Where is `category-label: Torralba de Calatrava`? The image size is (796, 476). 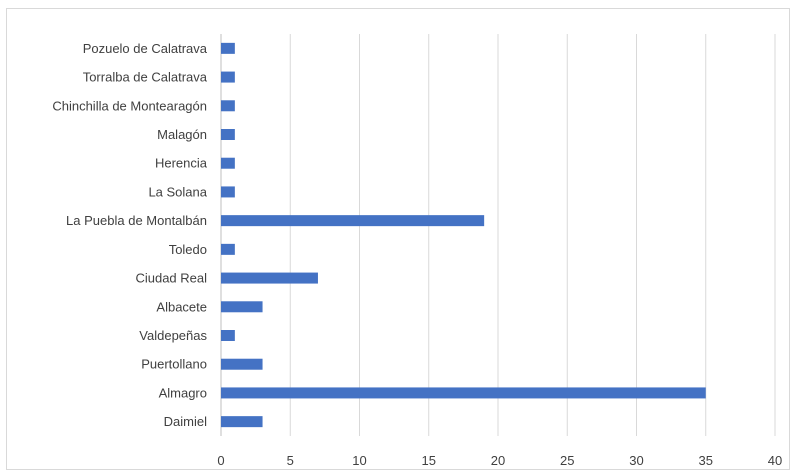
category-label: Torralba de Calatrava is located at coordinates (145, 77).